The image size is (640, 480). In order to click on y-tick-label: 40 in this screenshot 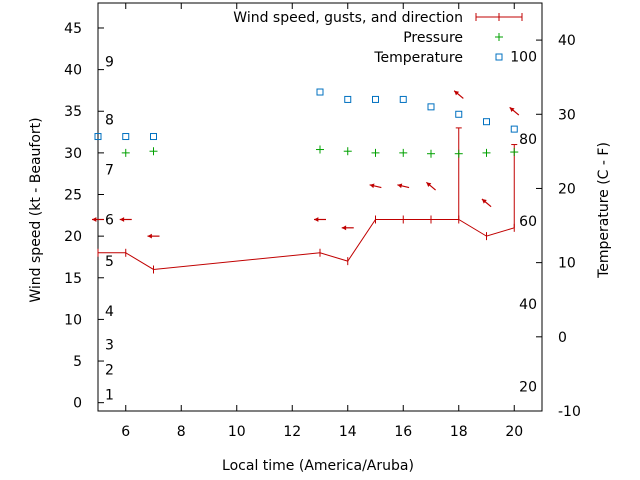, I will do `click(73, 71)`.